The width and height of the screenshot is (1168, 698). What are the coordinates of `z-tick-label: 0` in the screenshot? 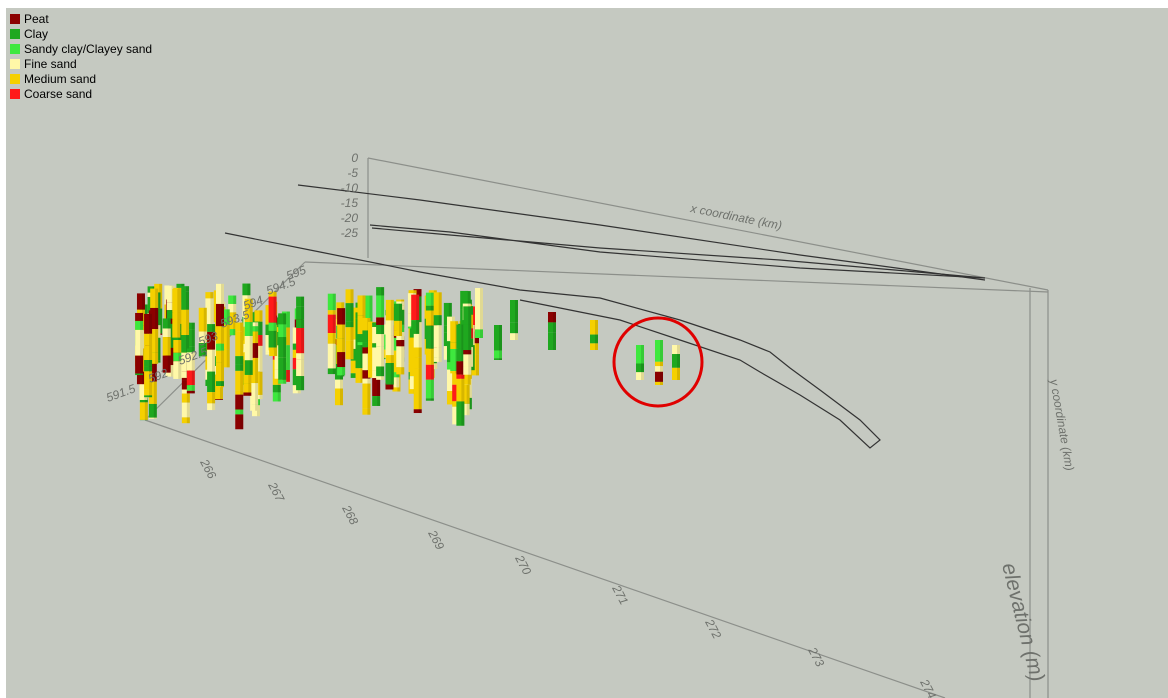 It's located at (354, 158).